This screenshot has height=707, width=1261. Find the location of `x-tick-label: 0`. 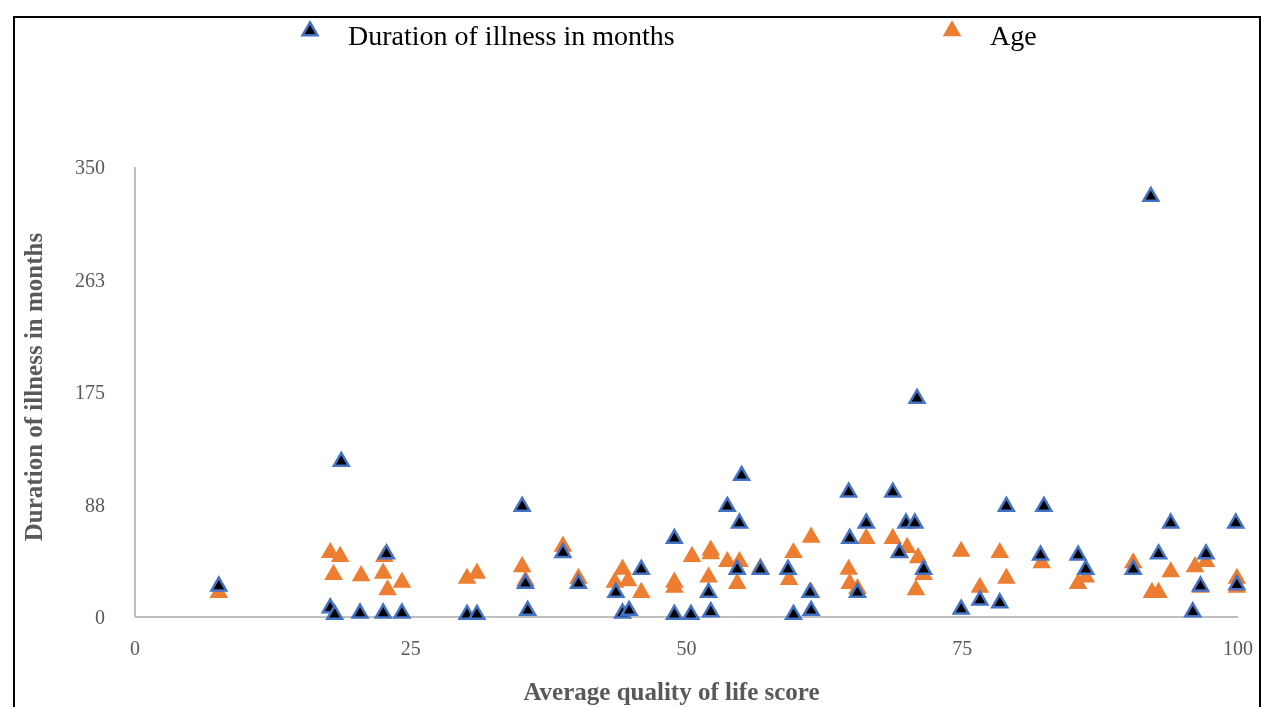

x-tick-label: 0 is located at coordinates (135, 648).